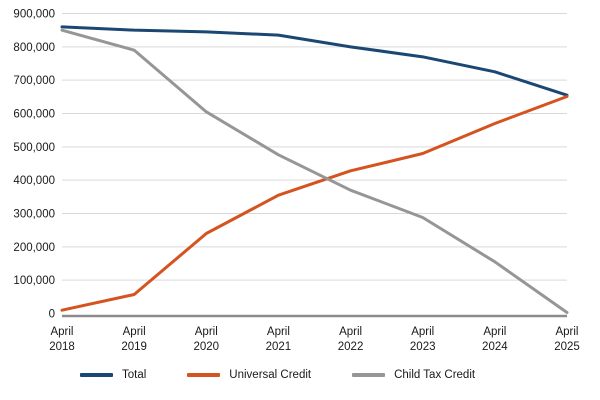  What do you see at coordinates (34, 148) in the screenshot?
I see `y-tick-label: 500,000` at bounding box center [34, 148].